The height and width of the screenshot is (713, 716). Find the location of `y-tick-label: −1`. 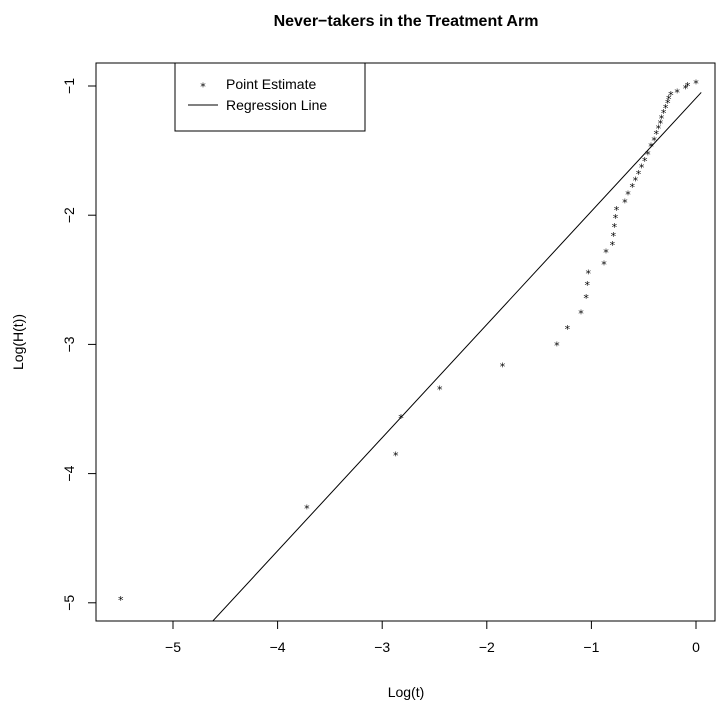

y-tick-label: −1 is located at coordinates (69, 86).